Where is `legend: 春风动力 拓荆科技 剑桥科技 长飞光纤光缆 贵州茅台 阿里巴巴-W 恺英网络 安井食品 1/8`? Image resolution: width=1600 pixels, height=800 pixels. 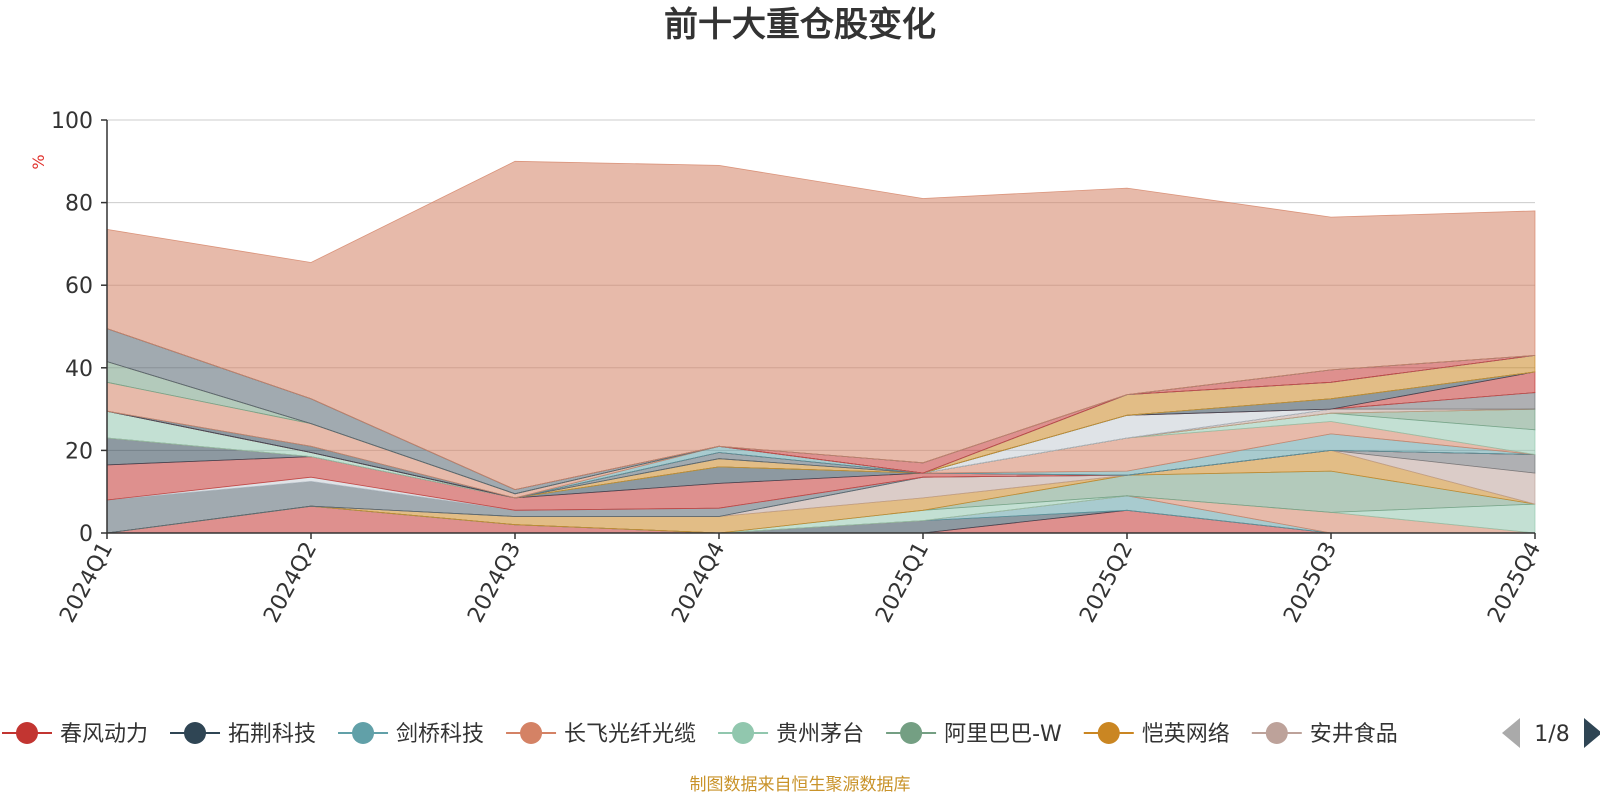 legend: 春风动力 拓荆科技 剑桥科技 长飞光纤光缆 贵州茅台 阿里巴巴-W 恺英网络 安井食品 1/8 is located at coordinates (801, 733).